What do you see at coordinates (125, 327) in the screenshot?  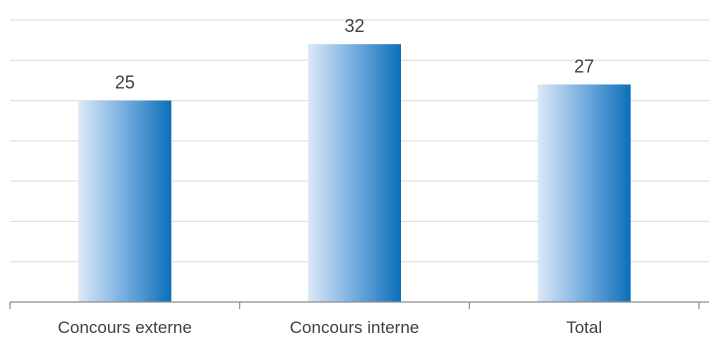 I see `x-tick-label: Concours externe` at bounding box center [125, 327].